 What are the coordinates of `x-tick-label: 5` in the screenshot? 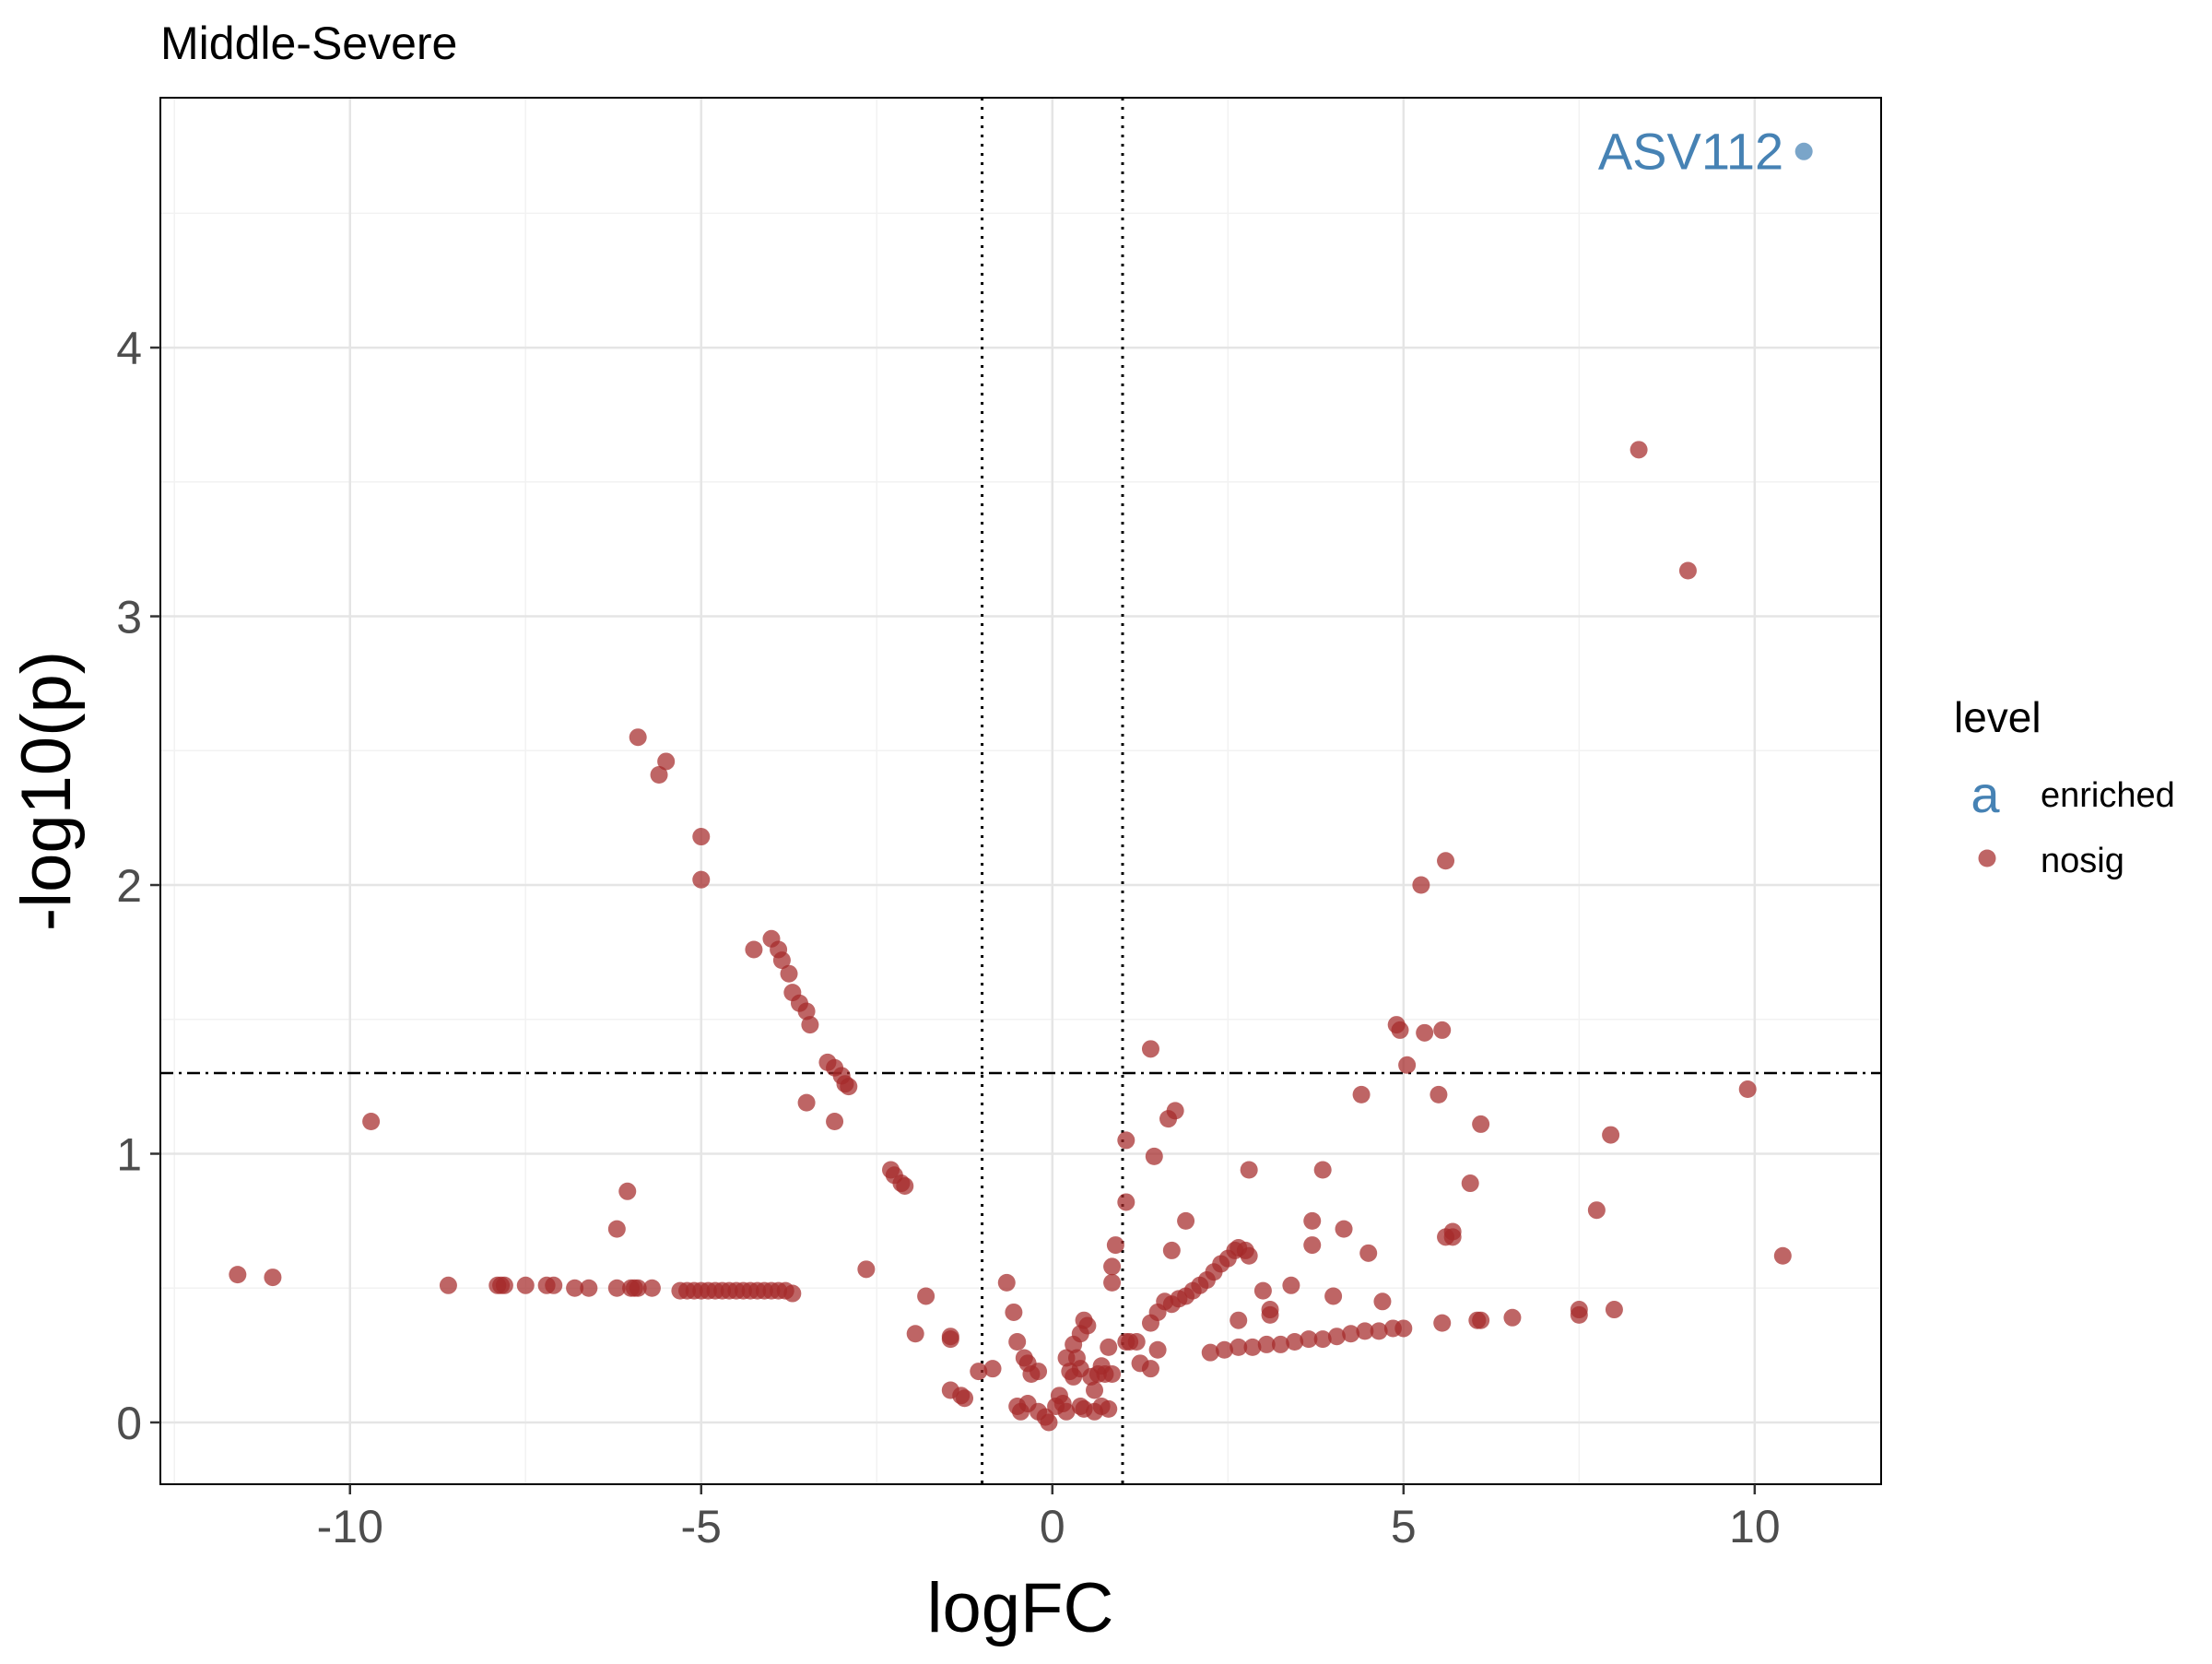 It's located at (1404, 1526).